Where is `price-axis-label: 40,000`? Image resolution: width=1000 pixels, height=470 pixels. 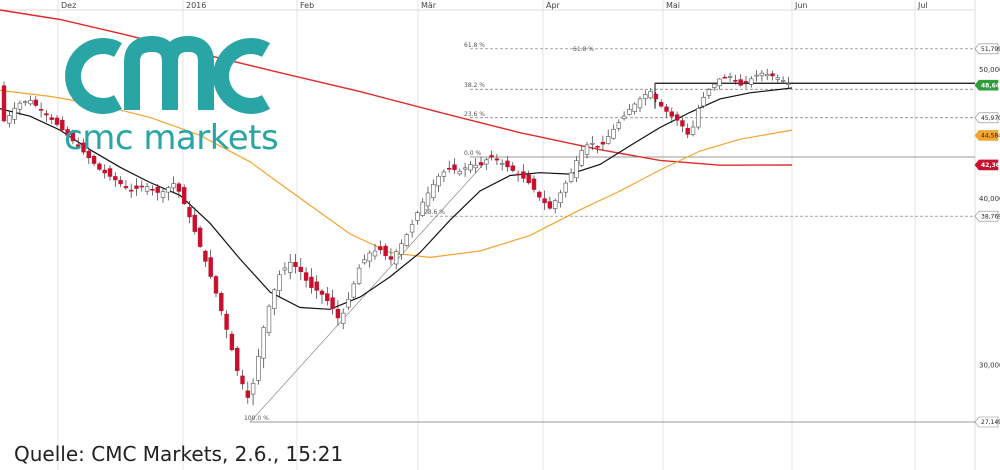 price-axis-label: 40,000 is located at coordinates (989, 199).